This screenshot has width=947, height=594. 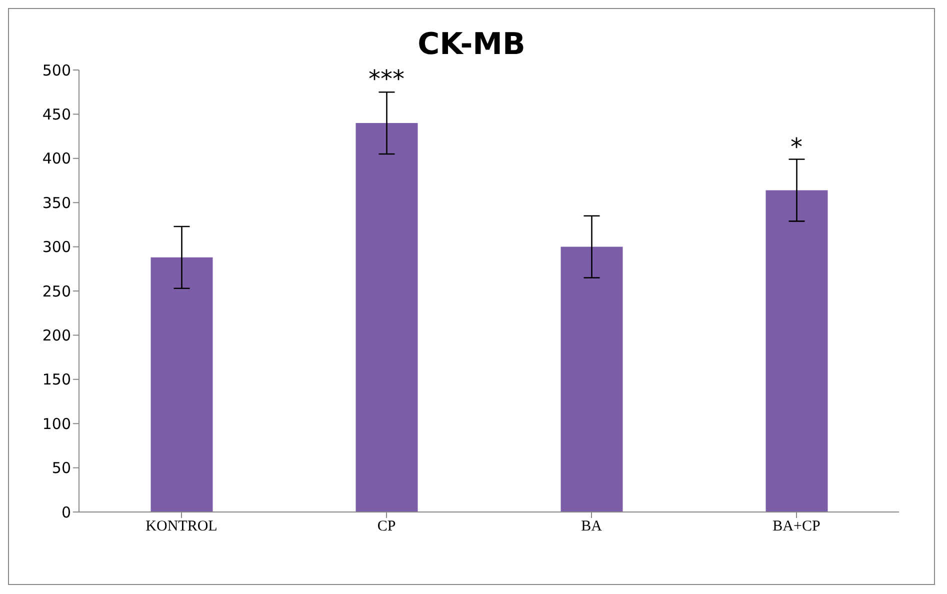 I want to click on y-tick-label: 250, so click(x=56, y=291).